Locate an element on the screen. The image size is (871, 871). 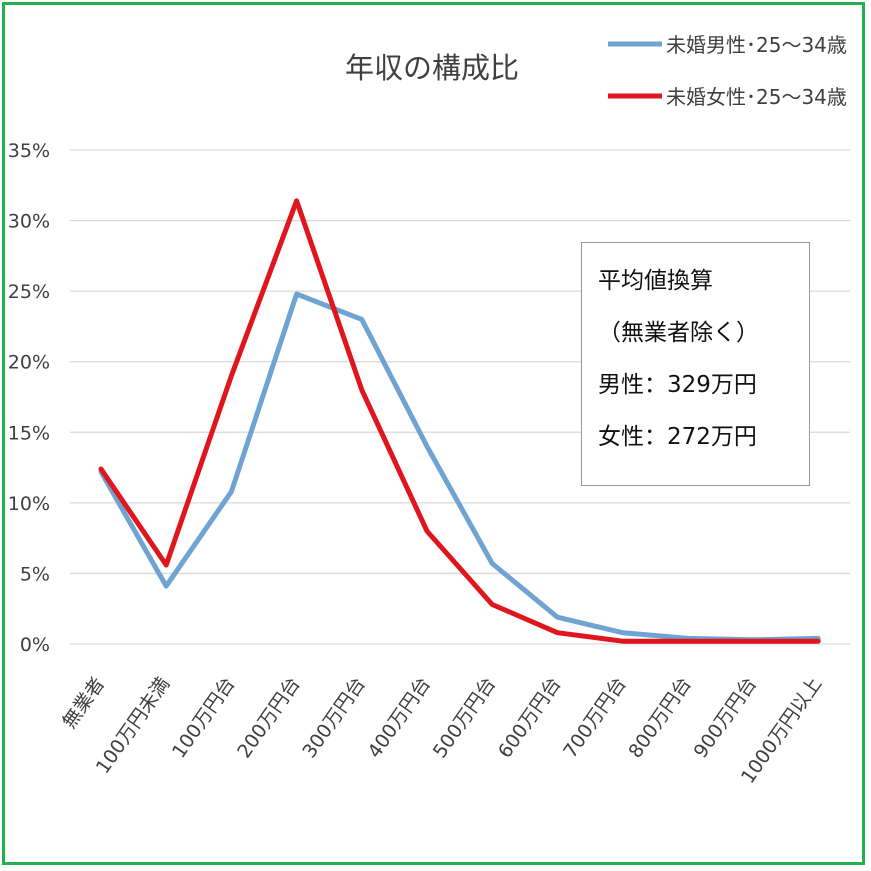
x-tick-label: 700万円台 is located at coordinates (595, 717).